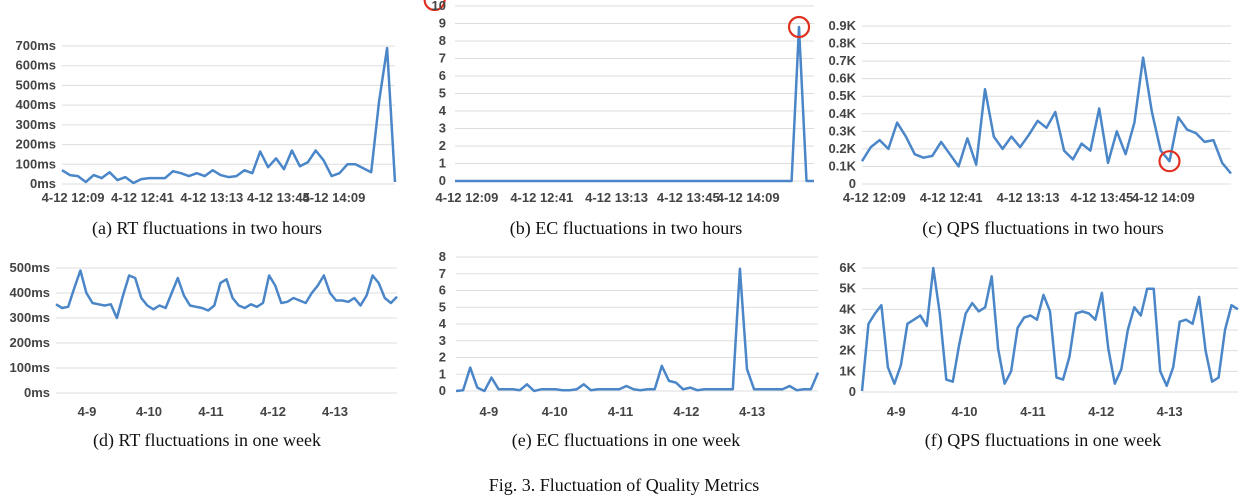 The width and height of the screenshot is (1248, 498). I want to click on subcaption-e: (e) EC fluctuations in one week, so click(626, 440).